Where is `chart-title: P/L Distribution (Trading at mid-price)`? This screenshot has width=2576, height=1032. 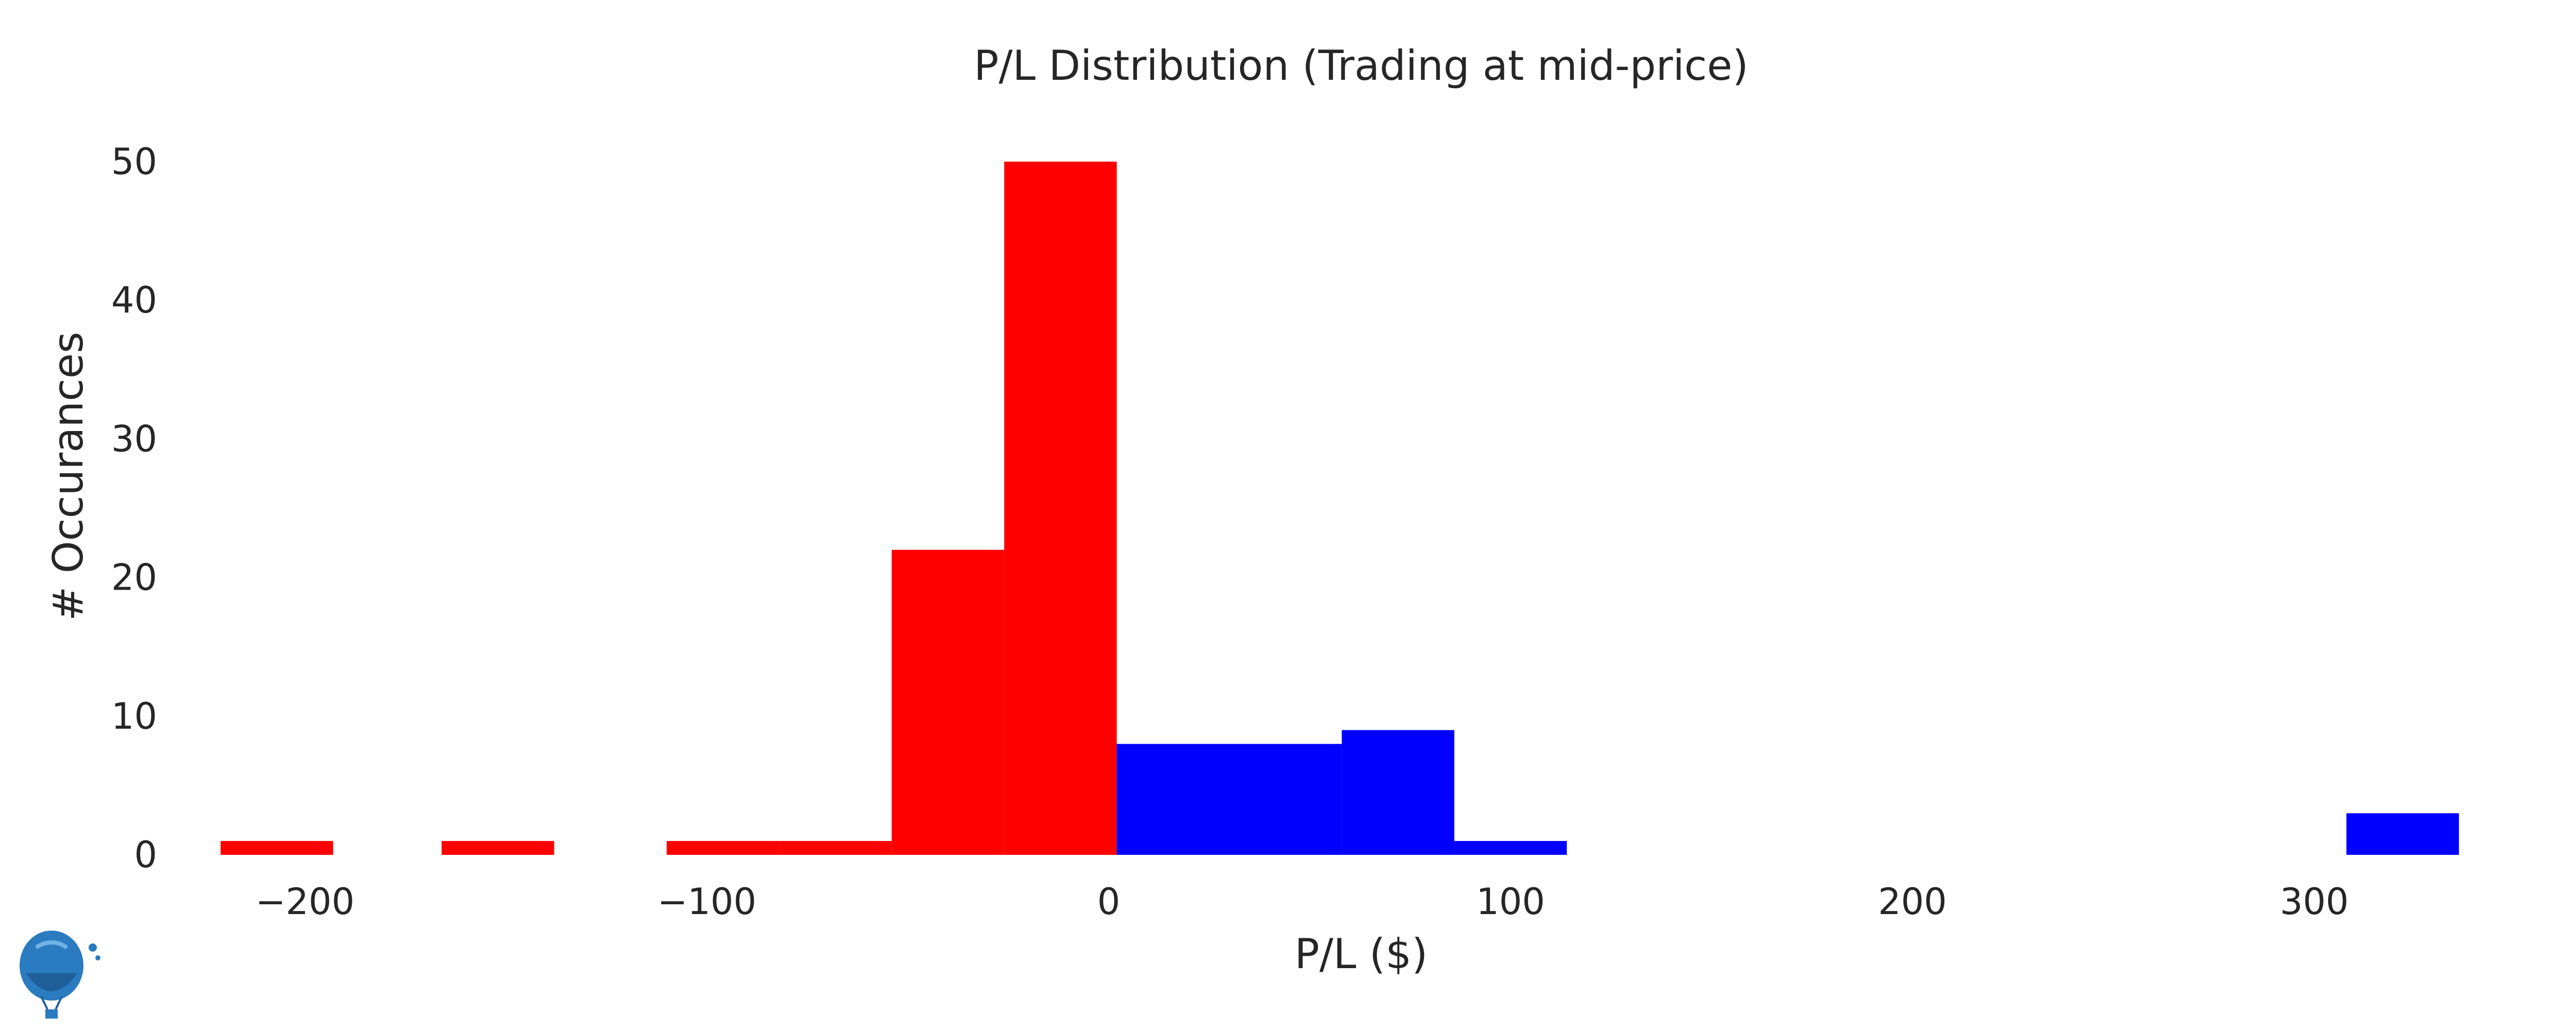 chart-title: P/L Distribution (Trading at mid-price) is located at coordinates (1361, 66).